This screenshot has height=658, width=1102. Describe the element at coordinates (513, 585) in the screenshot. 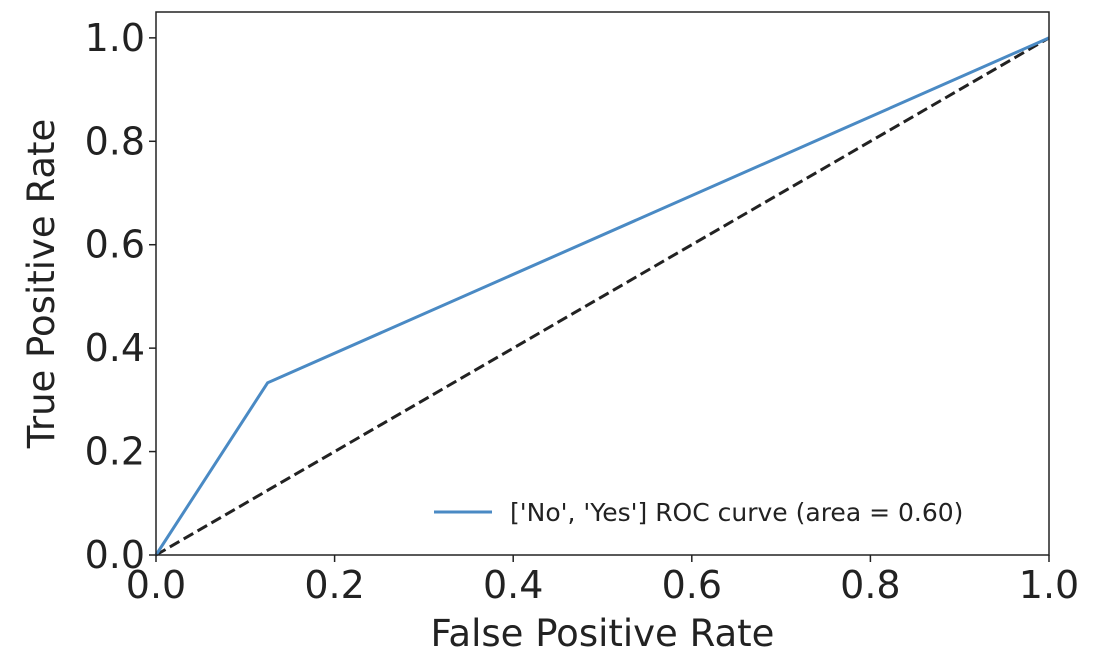

I see `x-tick-label: 0.4` at that location.